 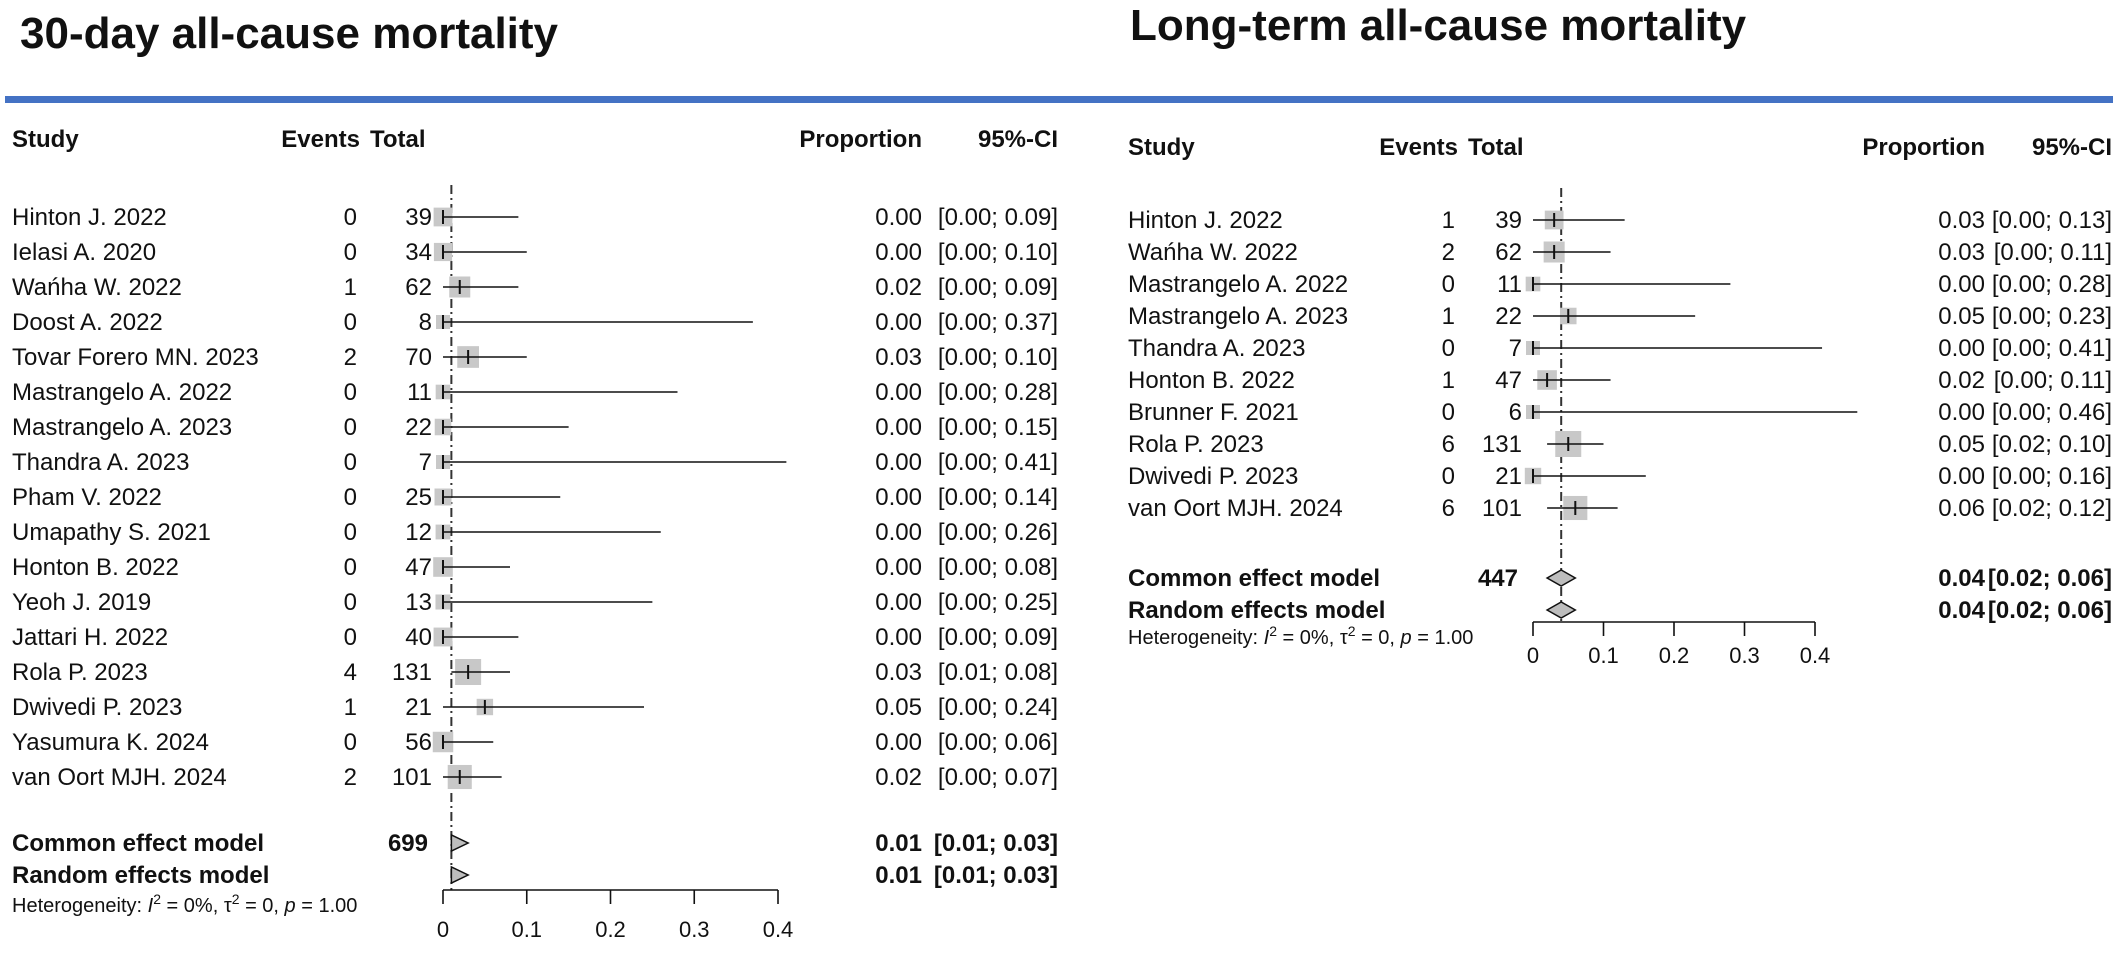 I want to click on pooled-ci: [0.01; 0.03], so click(x=996, y=875).